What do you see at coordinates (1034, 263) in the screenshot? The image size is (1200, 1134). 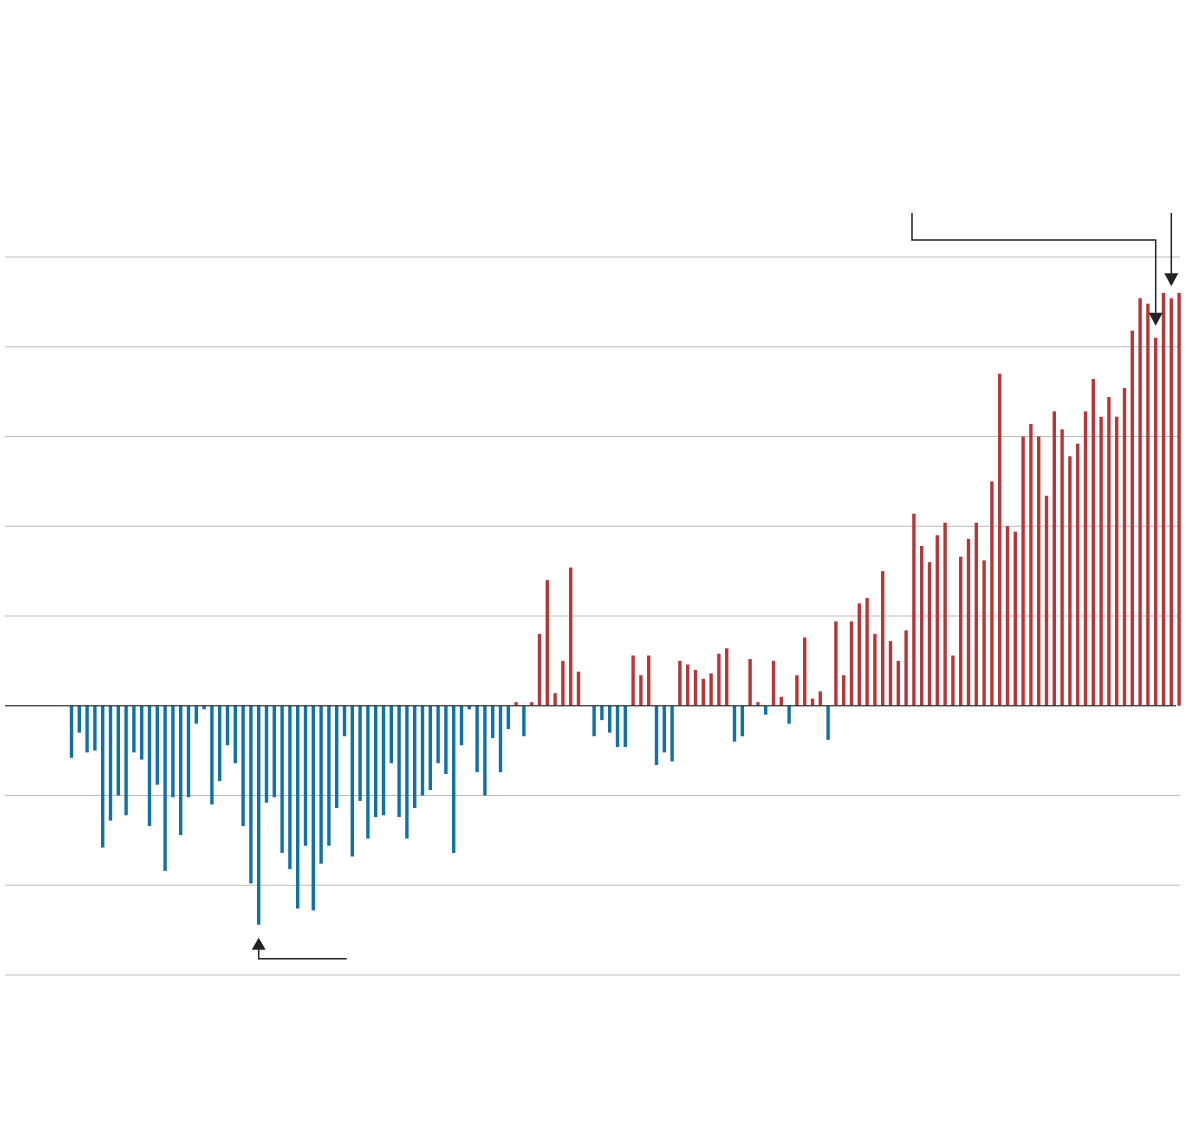 I see `annotation-leader-line` at bounding box center [1034, 263].